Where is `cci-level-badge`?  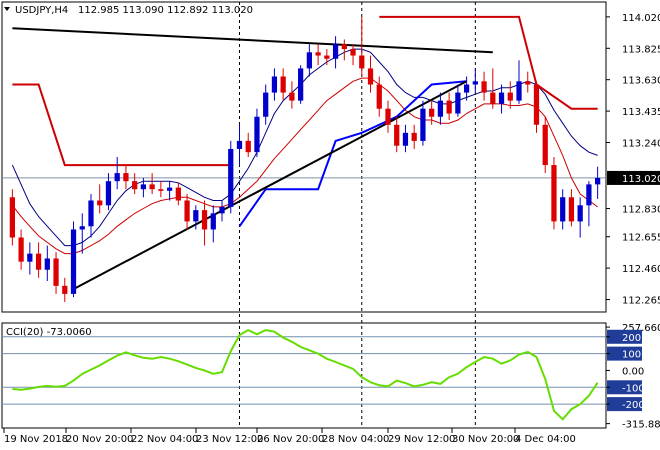 cci-level-badge is located at coordinates (624, 387).